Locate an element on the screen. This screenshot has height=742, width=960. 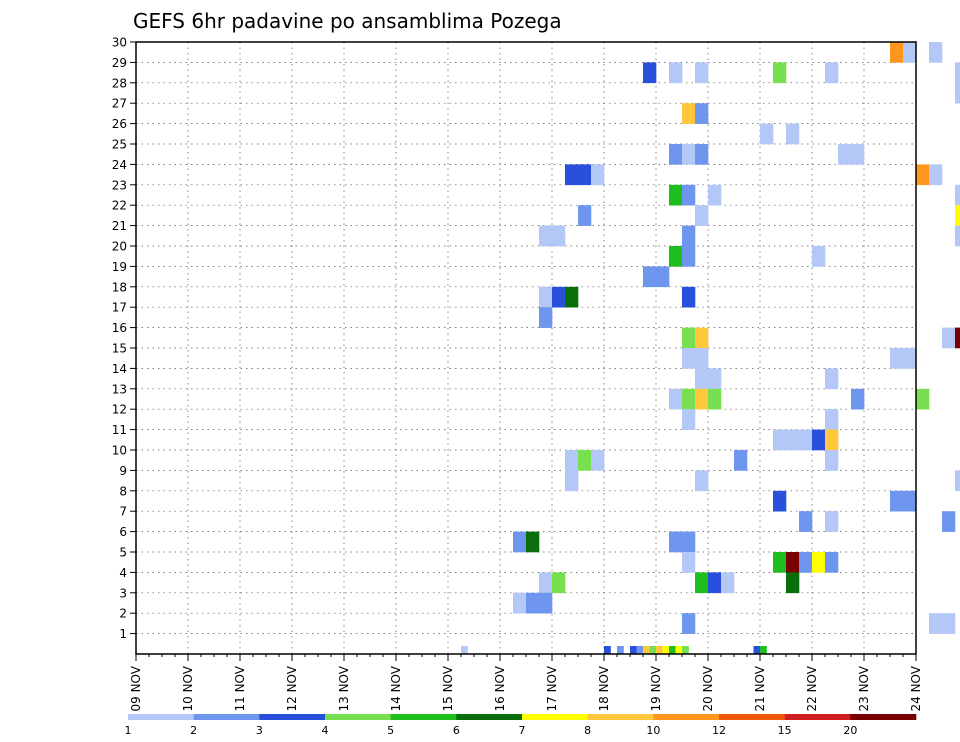
y-tick-label: 30 is located at coordinates (119, 43).